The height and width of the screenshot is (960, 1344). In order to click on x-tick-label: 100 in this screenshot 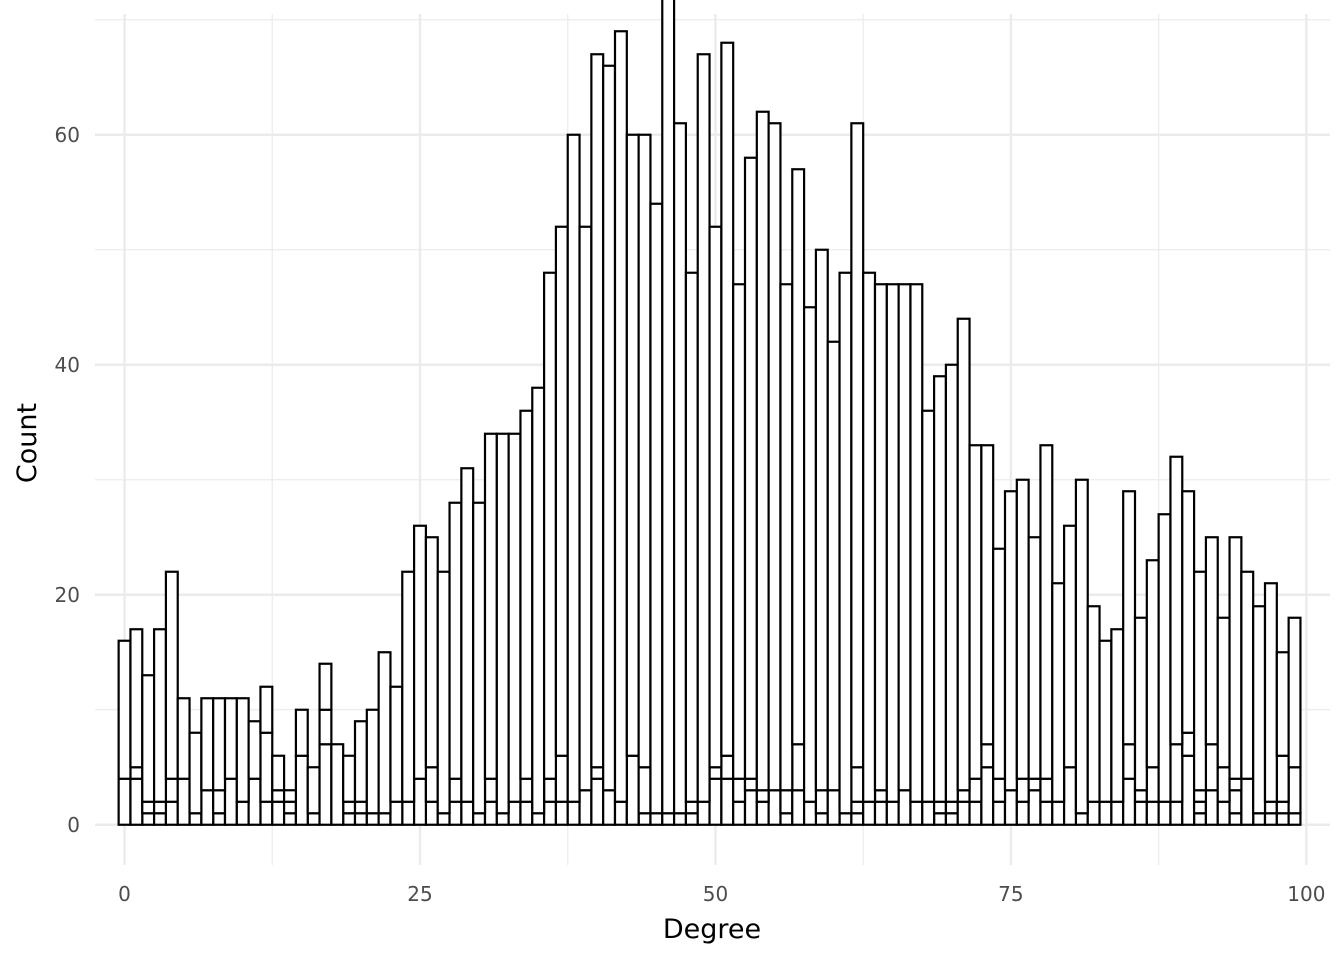, I will do `click(1306, 894)`.